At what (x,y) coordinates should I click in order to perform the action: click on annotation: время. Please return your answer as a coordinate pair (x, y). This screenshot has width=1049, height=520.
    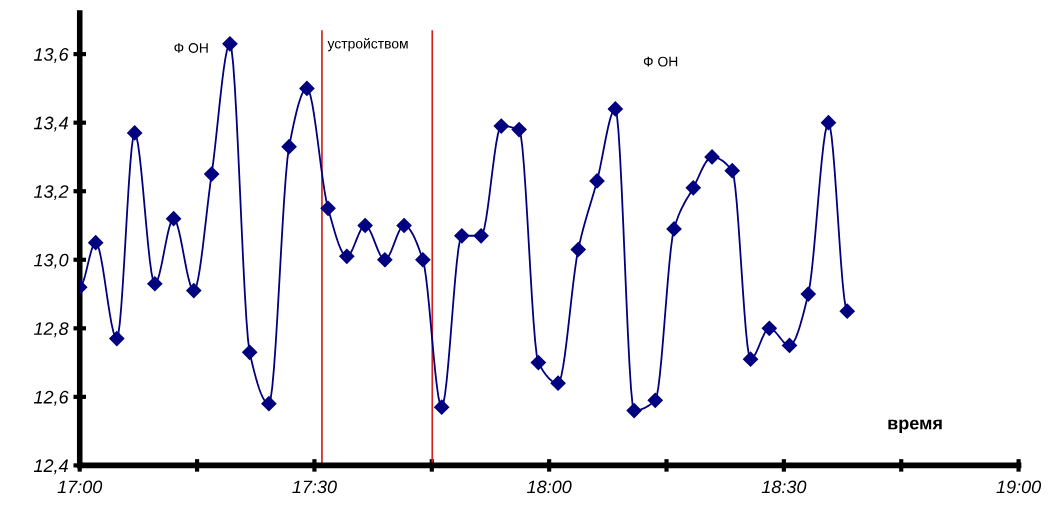
    Looking at the image, I should click on (915, 426).